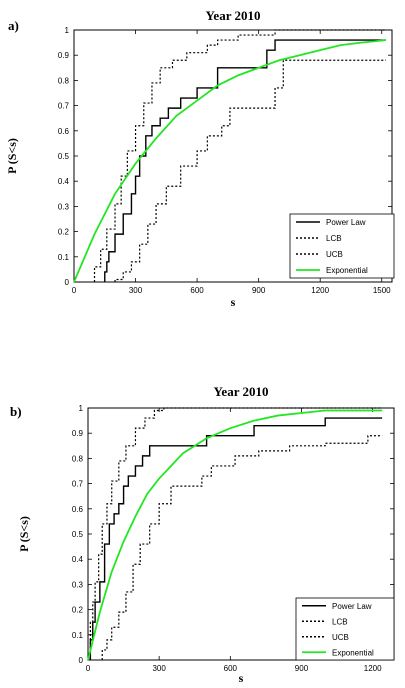 This screenshot has height=688, width=405. What do you see at coordinates (13, 25) in the screenshot?
I see `panel-letter: a)` at bounding box center [13, 25].